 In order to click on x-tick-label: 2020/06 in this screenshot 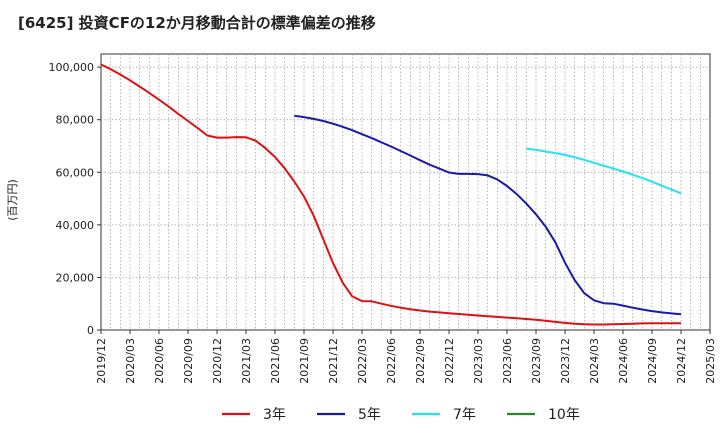, I will do `click(159, 361)`.